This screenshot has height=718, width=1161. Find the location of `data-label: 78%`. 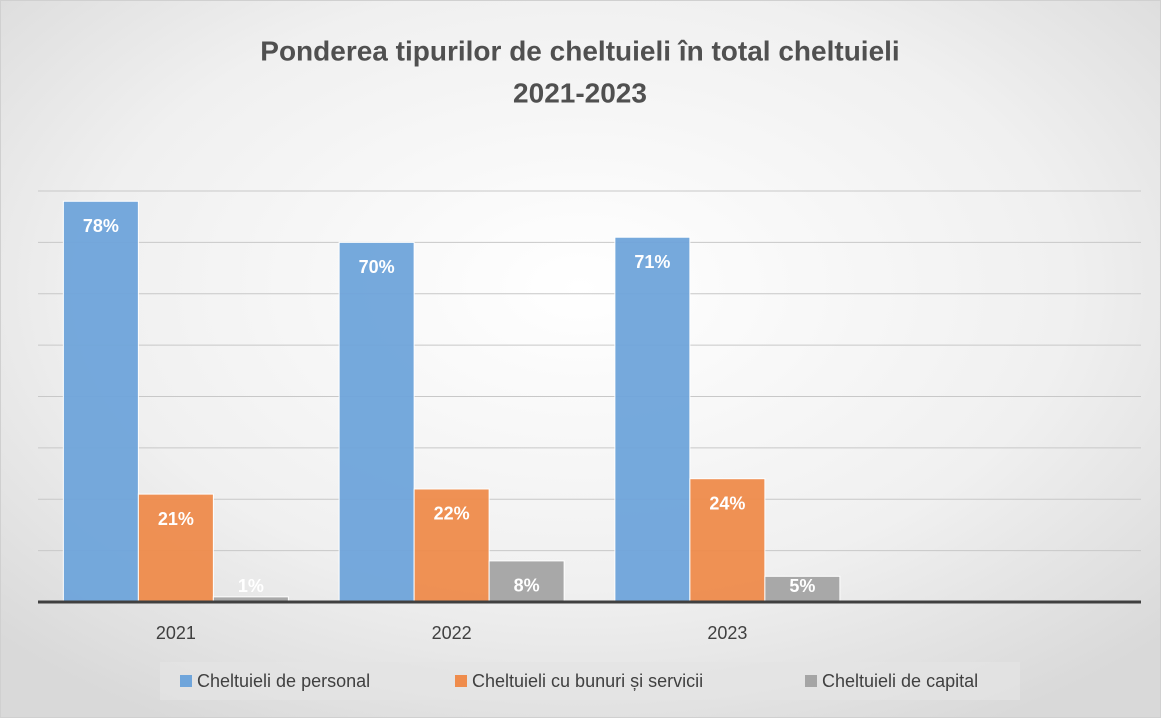

data-label: 78% is located at coordinates (101, 226).